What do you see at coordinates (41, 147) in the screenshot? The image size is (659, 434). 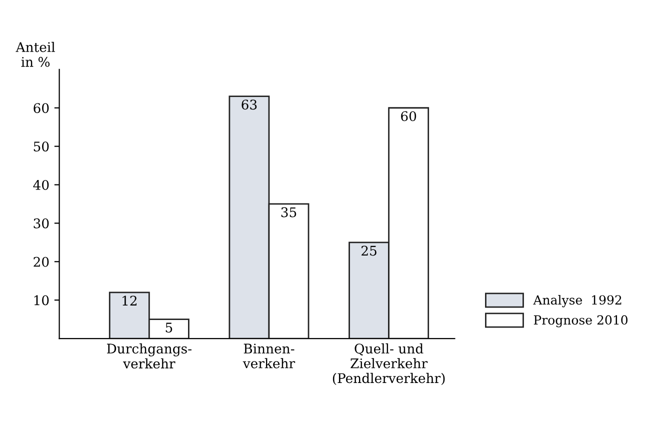 I see `y-tick-label: 50` at bounding box center [41, 147].